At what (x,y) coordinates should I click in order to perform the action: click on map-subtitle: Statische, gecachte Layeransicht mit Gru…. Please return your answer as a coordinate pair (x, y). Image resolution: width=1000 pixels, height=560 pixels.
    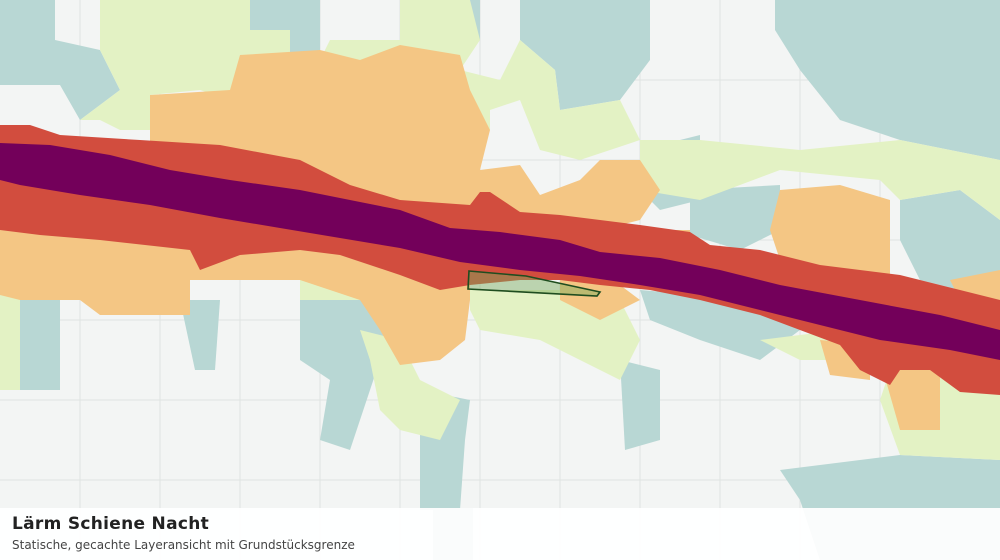
    Looking at the image, I should click on (183, 545).